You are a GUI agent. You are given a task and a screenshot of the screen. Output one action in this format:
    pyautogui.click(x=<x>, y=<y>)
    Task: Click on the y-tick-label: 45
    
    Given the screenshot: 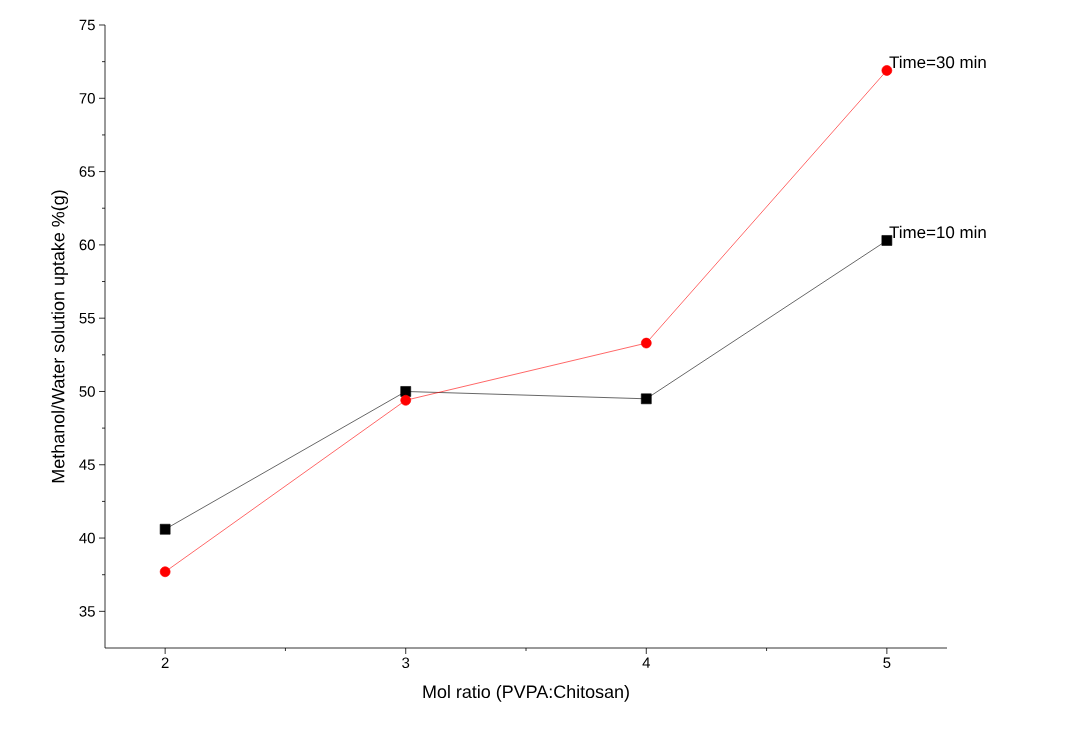 What is the action you would take?
    pyautogui.click(x=87, y=464)
    